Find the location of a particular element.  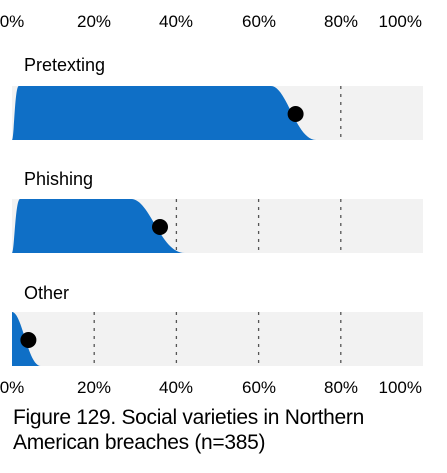

distribution-pretexting is located at coordinates (164, 113).